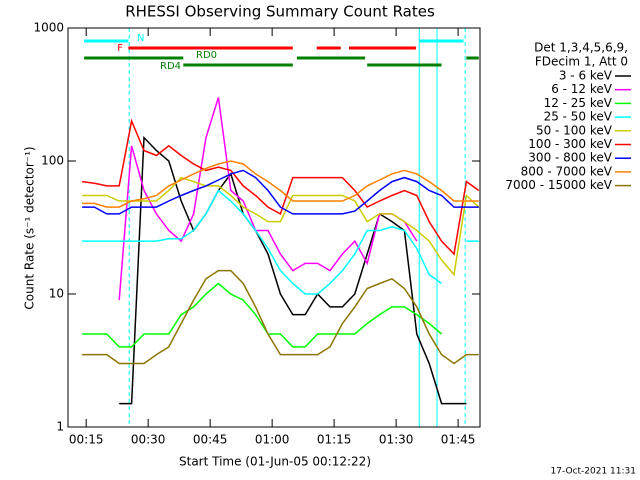 The height and width of the screenshot is (480, 640). I want to click on legend-label: 3 - 6 keV, so click(586, 76).